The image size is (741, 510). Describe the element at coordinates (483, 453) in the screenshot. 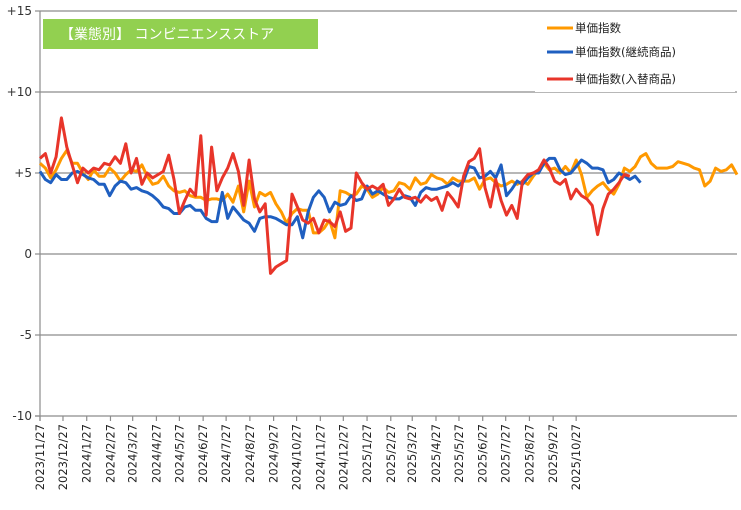

I see `x-tick-label: 2025/6/27` at that location.